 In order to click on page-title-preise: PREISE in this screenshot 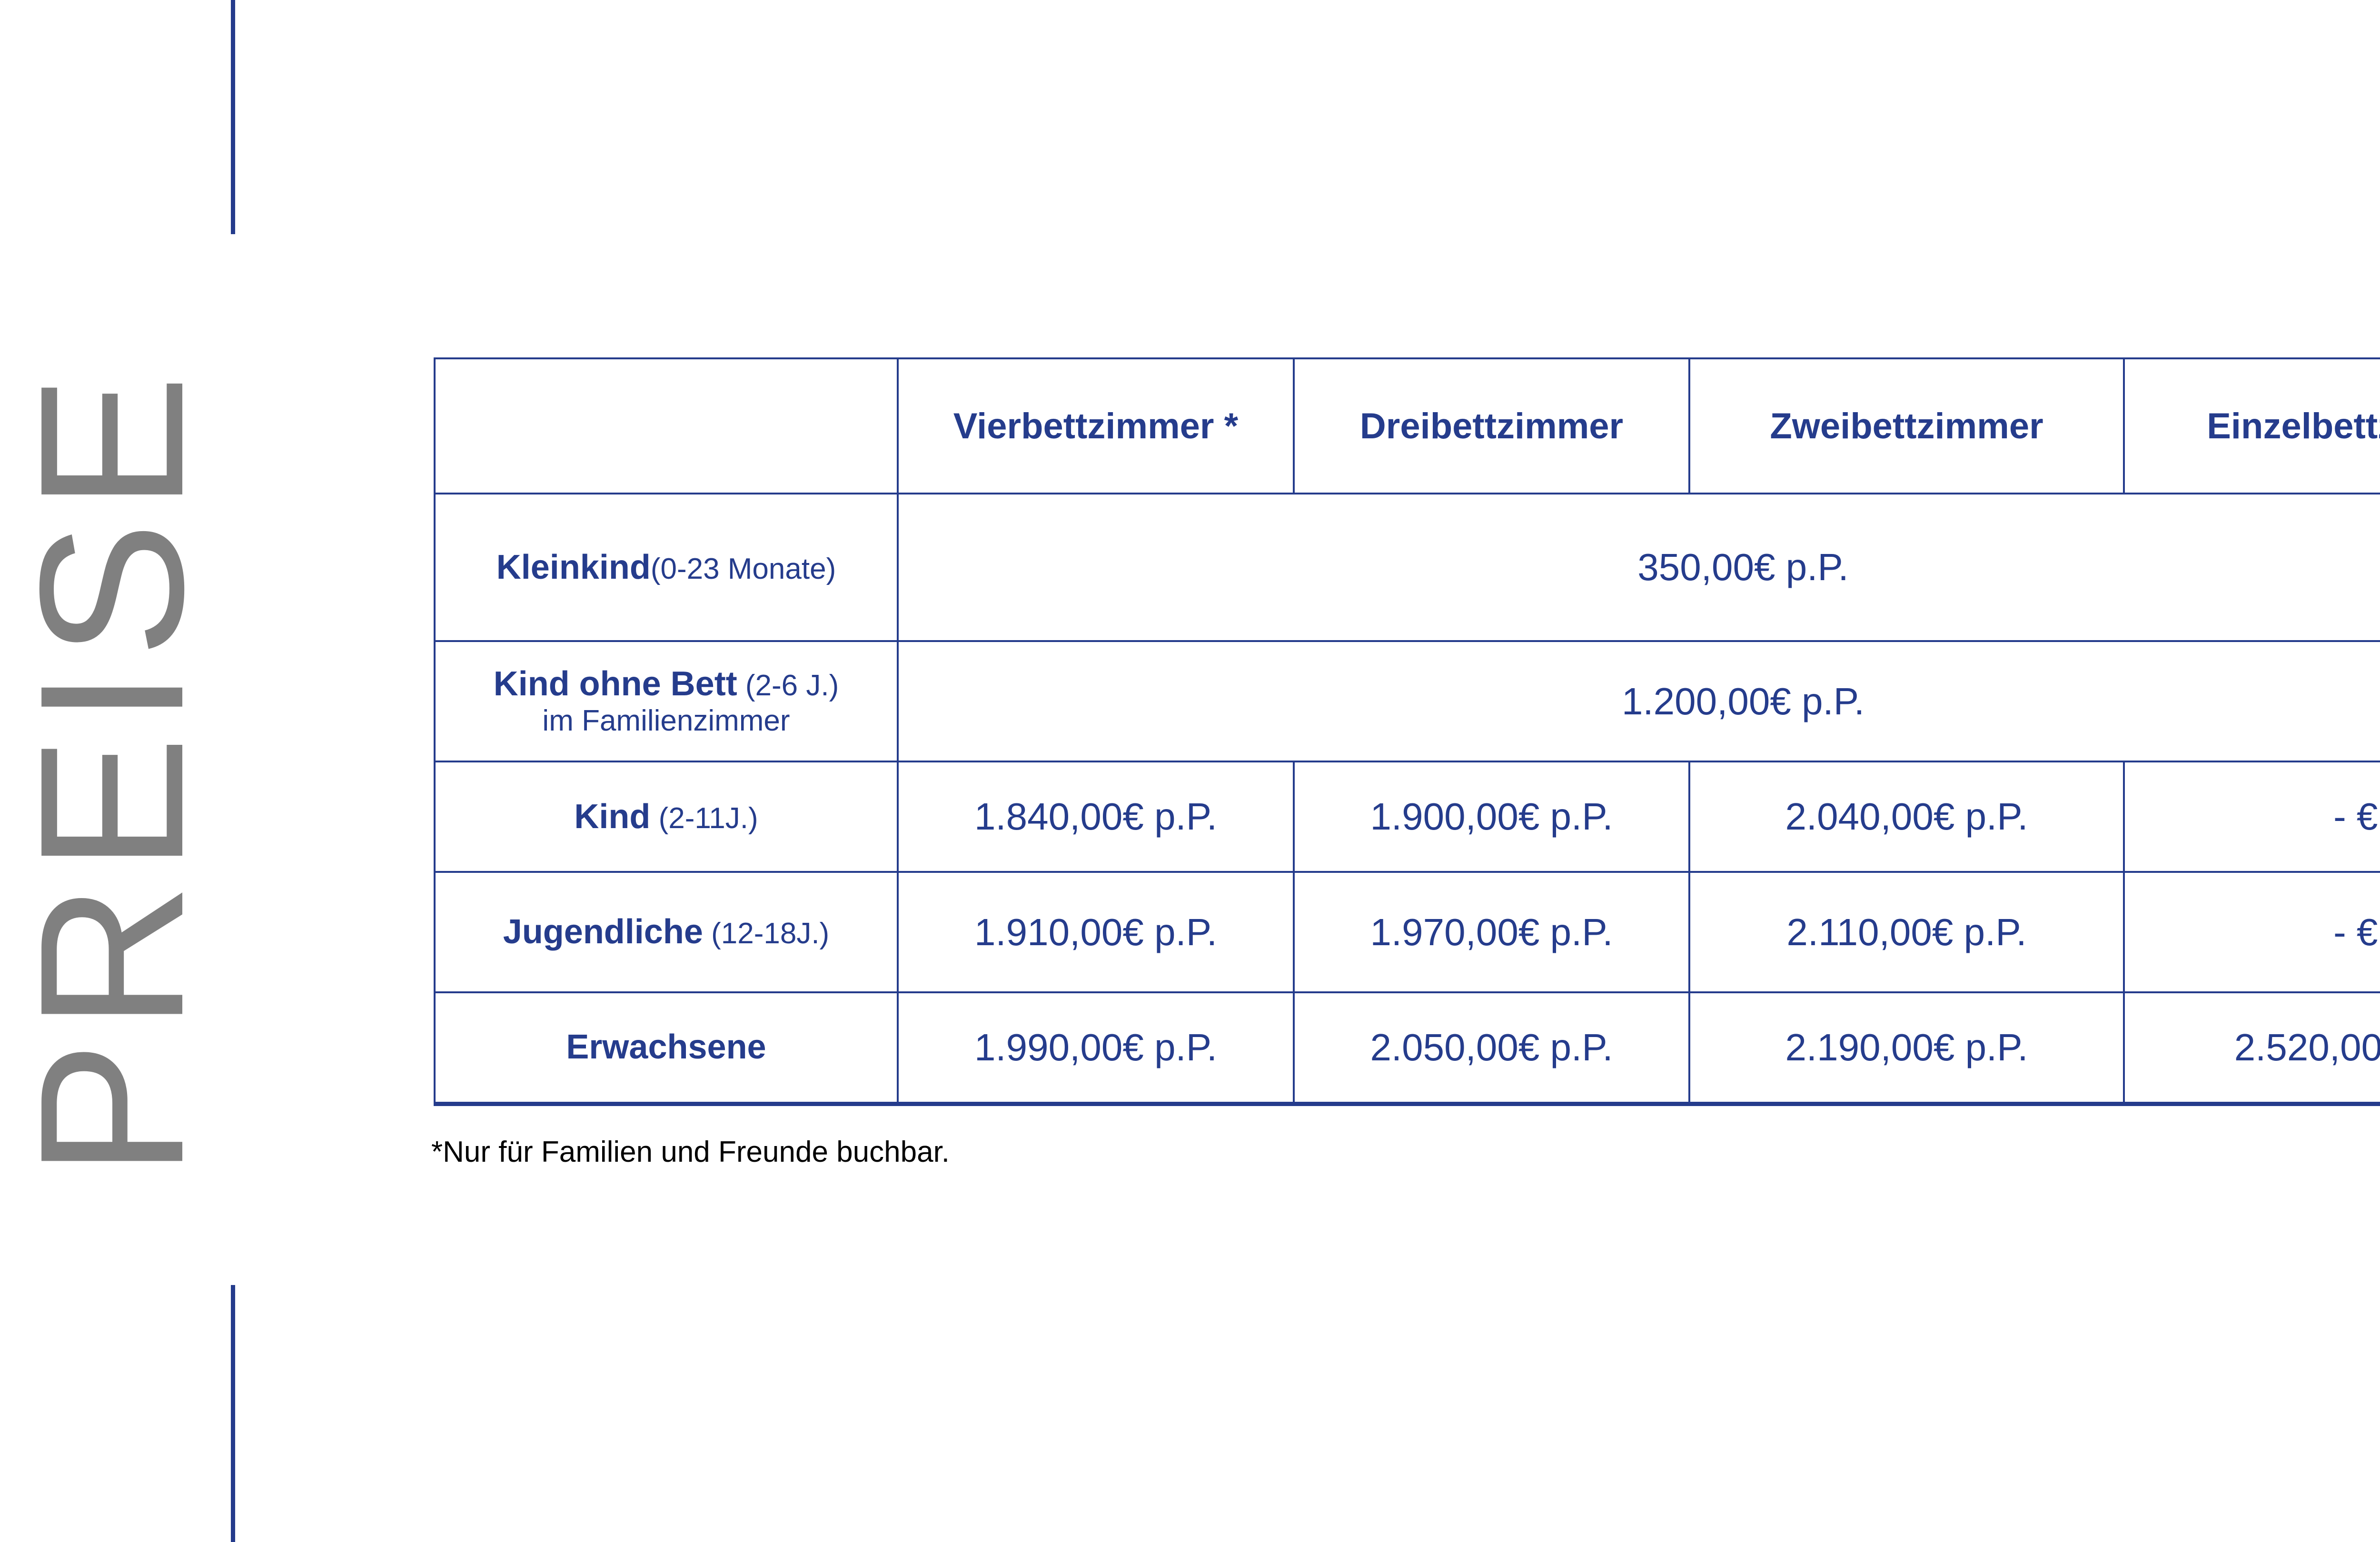, I will do `click(113, 771)`.